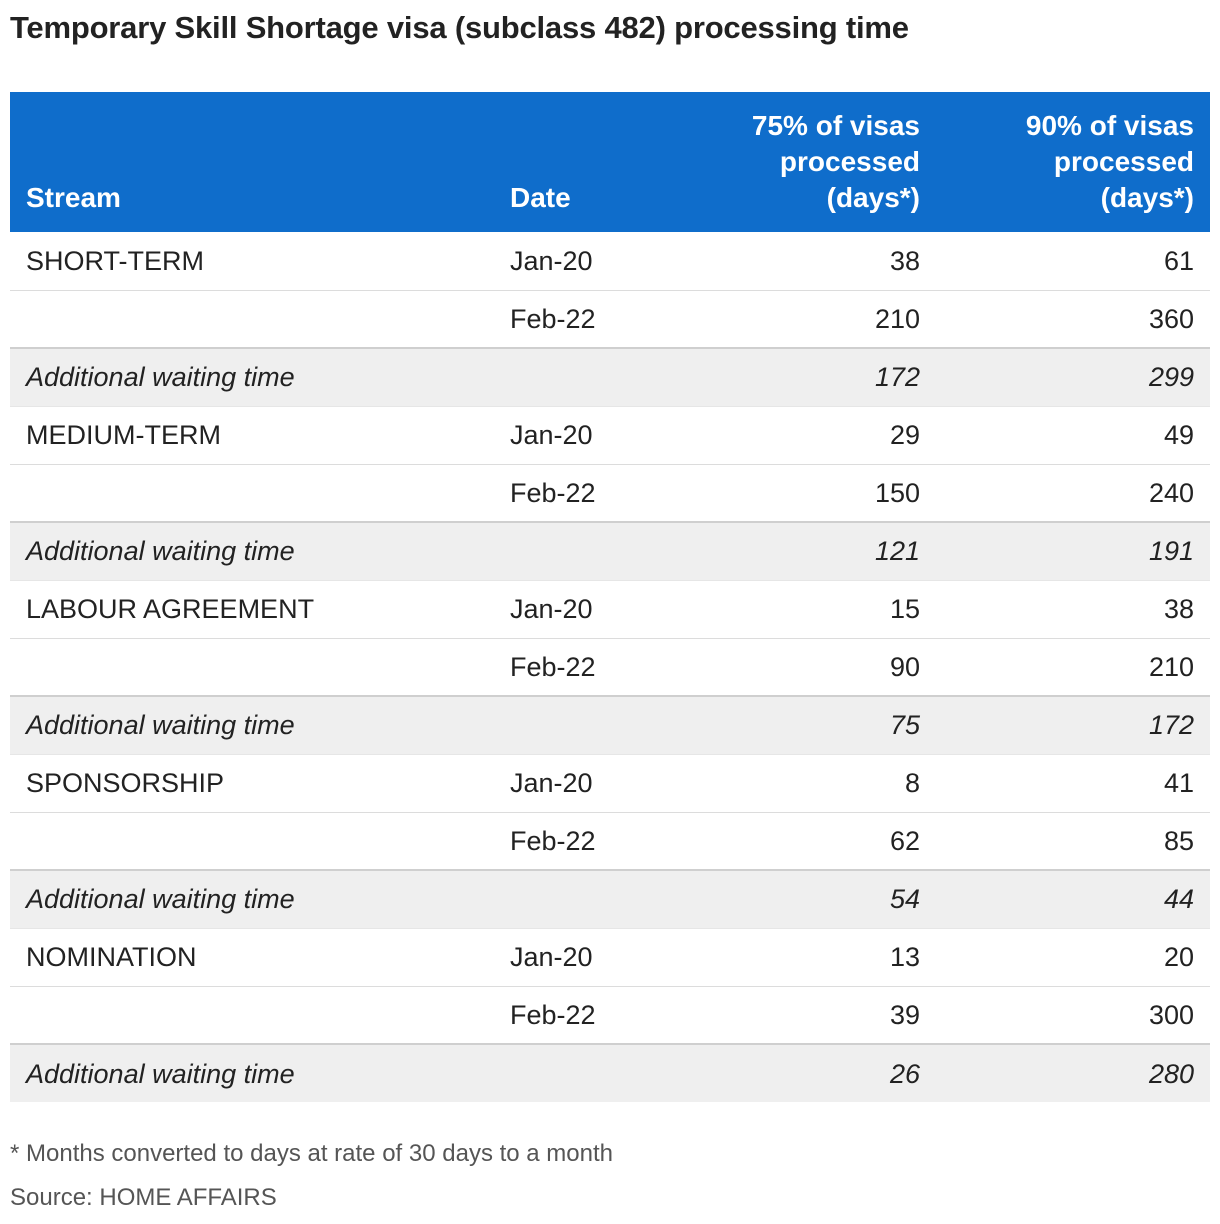  I want to click on table-row: Feb-22 90 210, so click(610, 667).